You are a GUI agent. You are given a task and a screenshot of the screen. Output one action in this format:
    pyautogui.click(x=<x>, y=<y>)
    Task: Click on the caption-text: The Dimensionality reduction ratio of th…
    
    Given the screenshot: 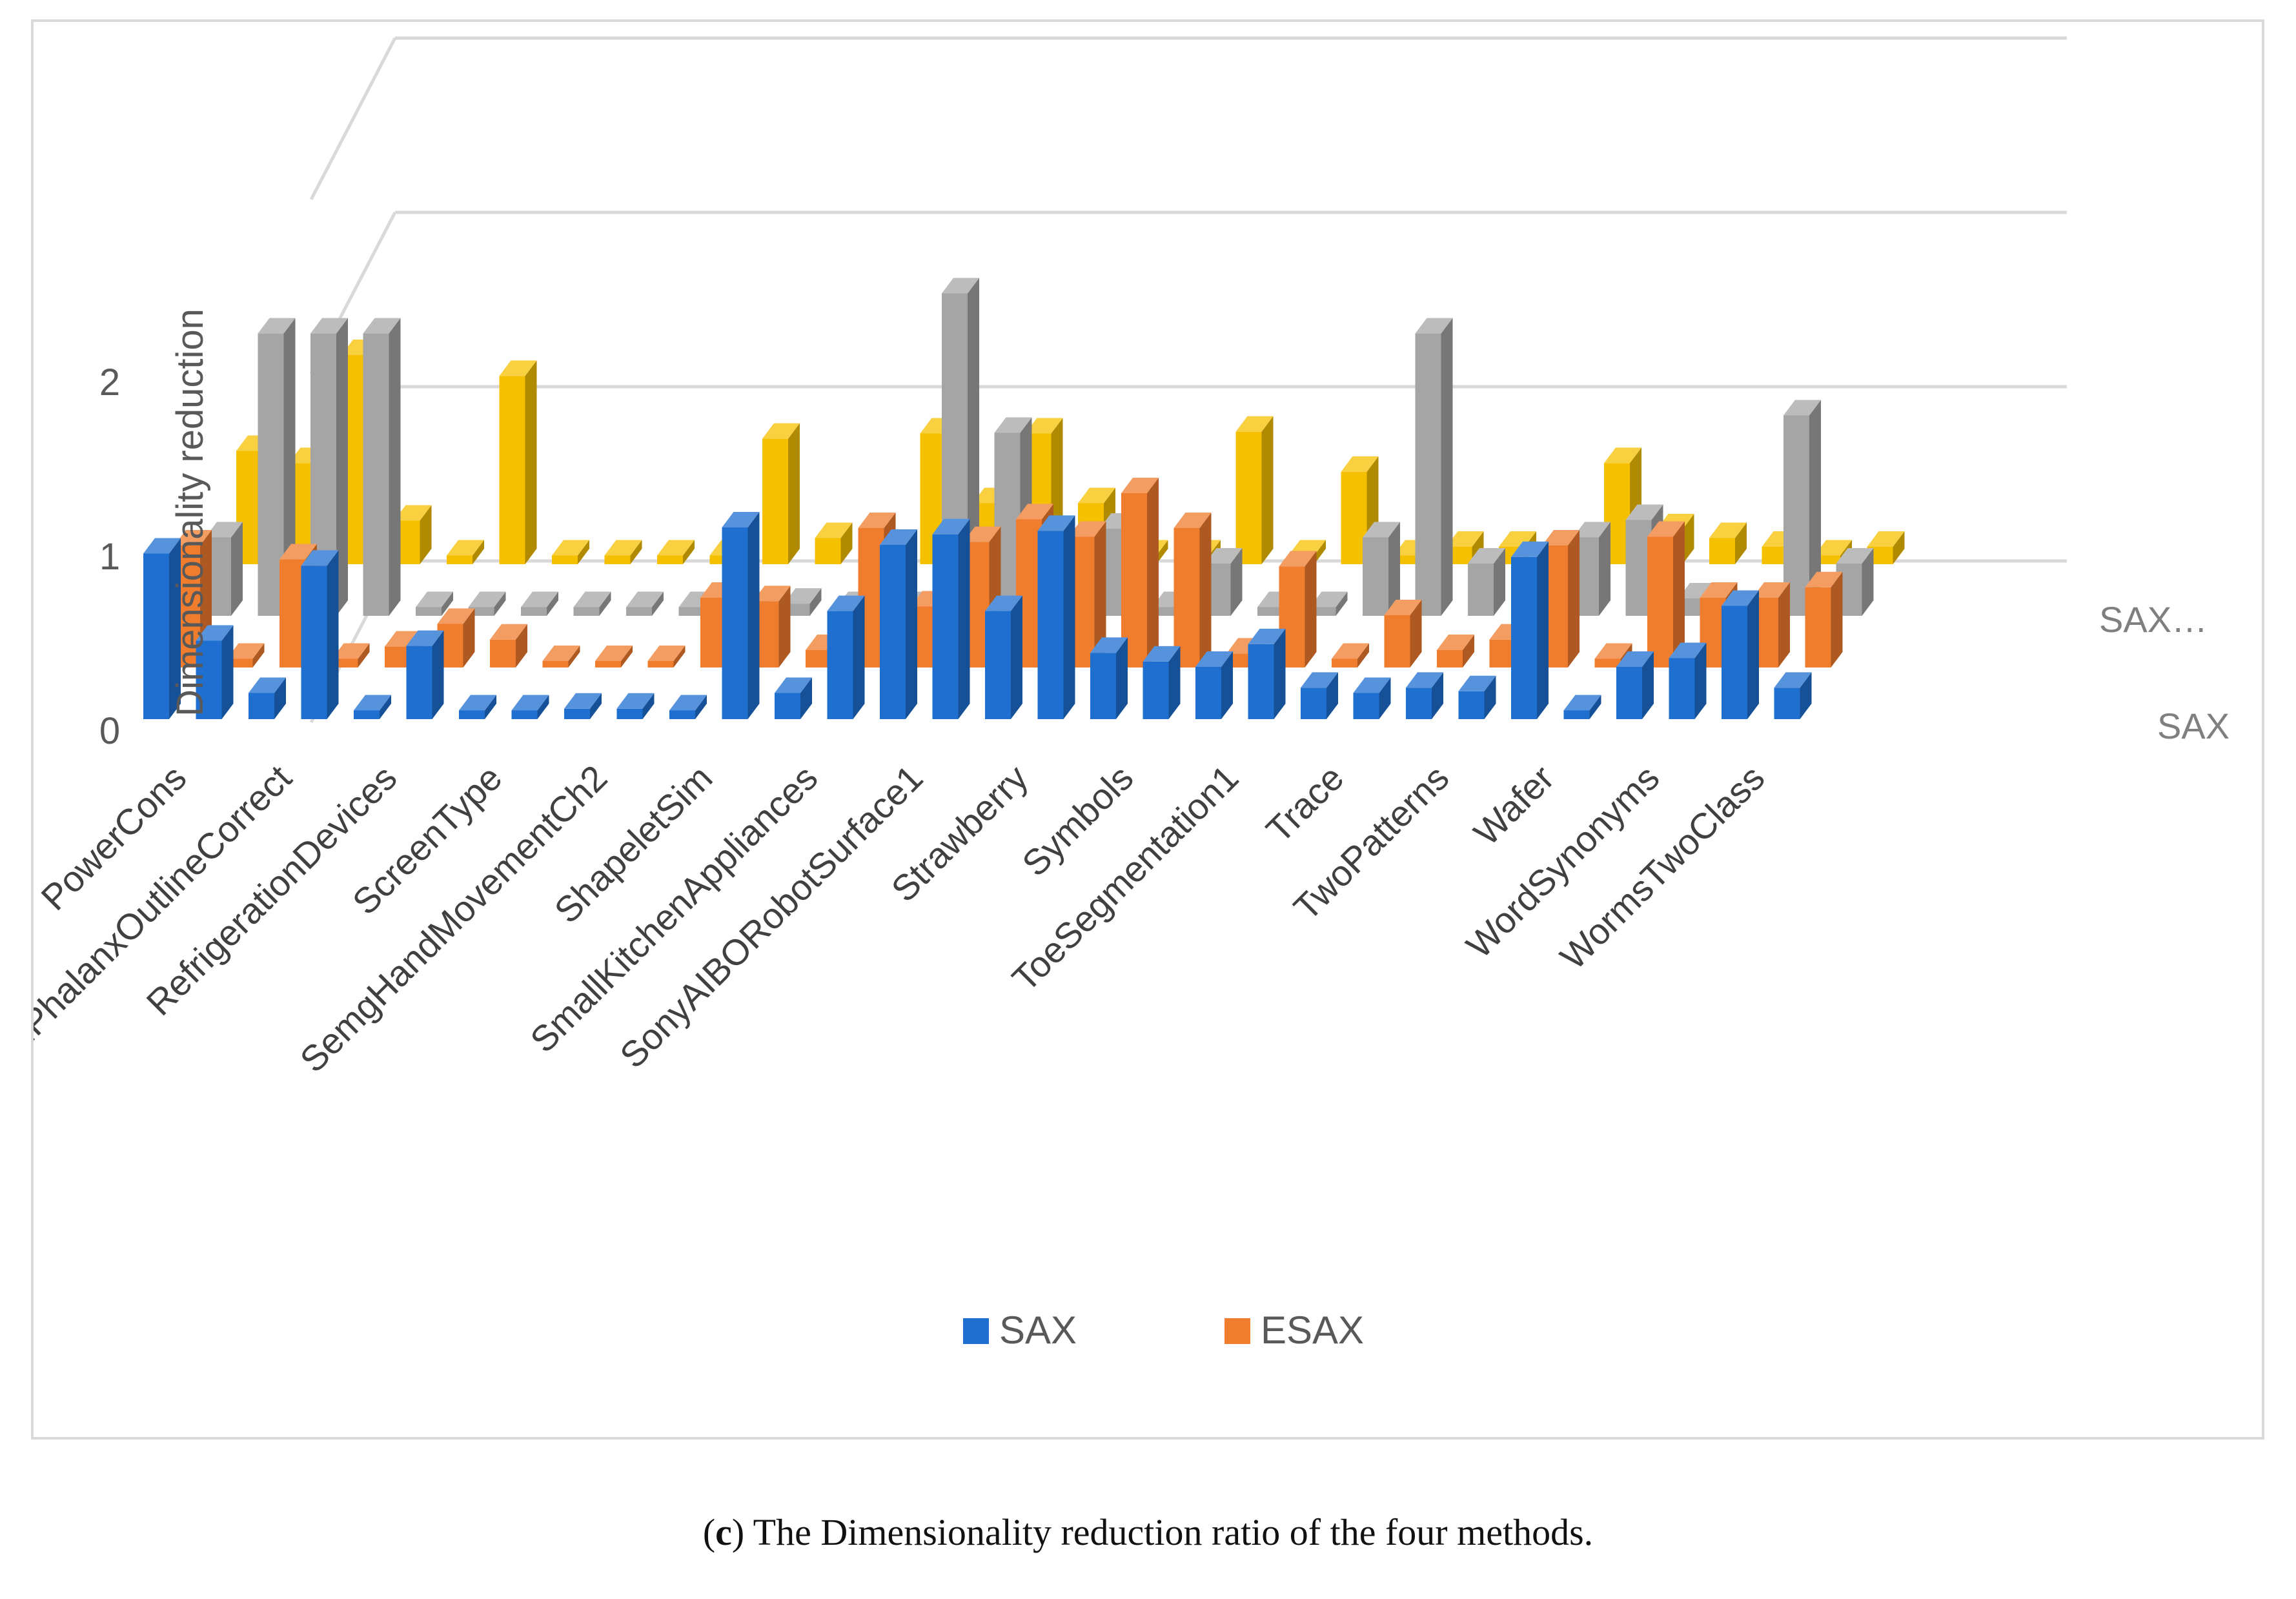 What is the action you would take?
    pyautogui.click(x=1169, y=1532)
    